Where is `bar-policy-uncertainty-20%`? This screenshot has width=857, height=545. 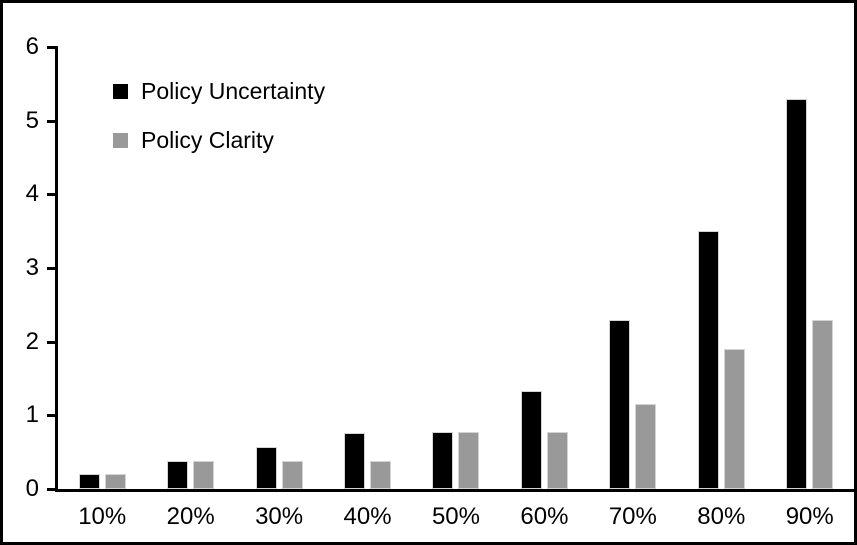
bar-policy-uncertainty-20% is located at coordinates (178, 475).